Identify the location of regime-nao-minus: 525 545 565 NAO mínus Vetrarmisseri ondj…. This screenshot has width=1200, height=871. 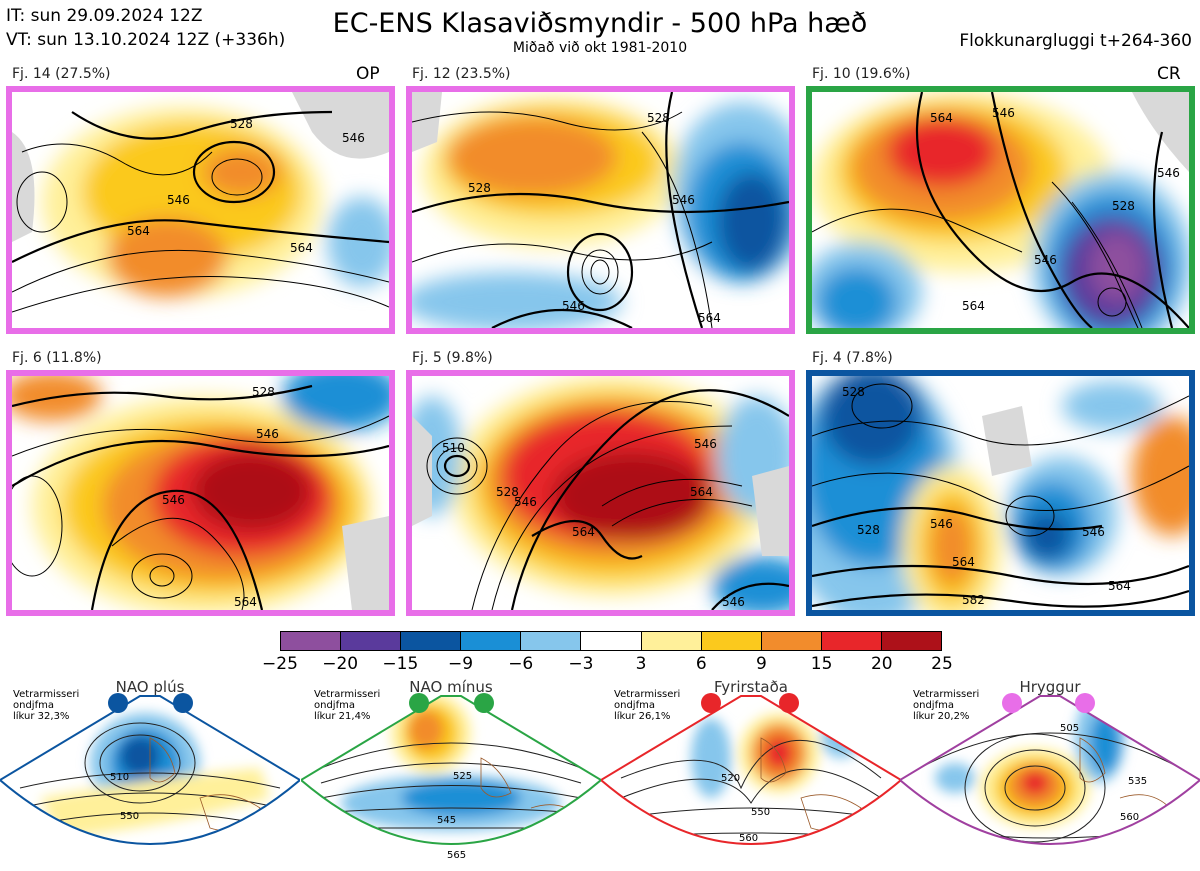
(451, 773).